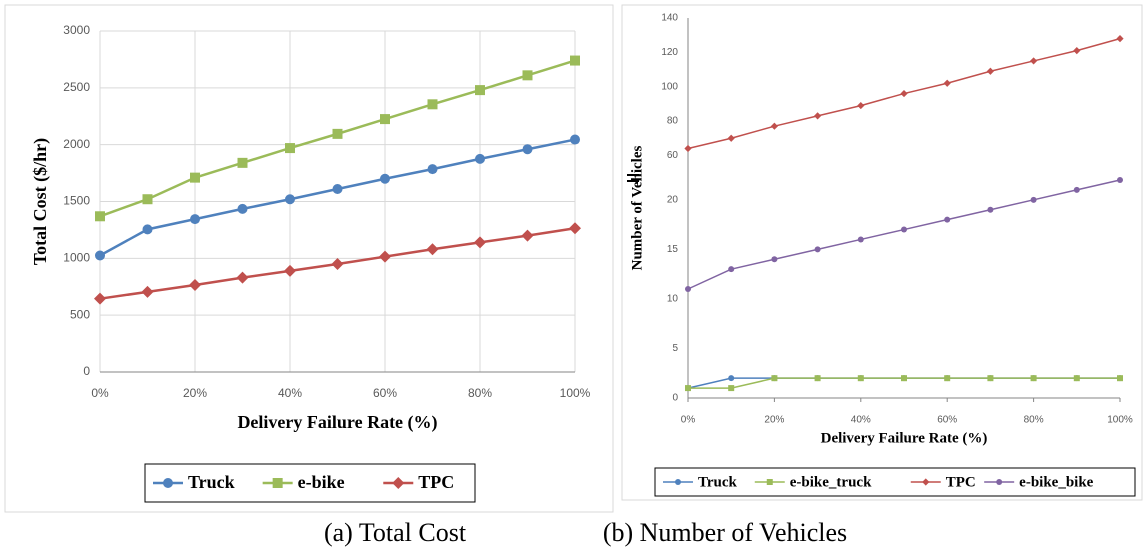 This screenshot has height=550, width=1145. What do you see at coordinates (195, 393) in the screenshot?
I see `x-tick-label: 20%` at bounding box center [195, 393].